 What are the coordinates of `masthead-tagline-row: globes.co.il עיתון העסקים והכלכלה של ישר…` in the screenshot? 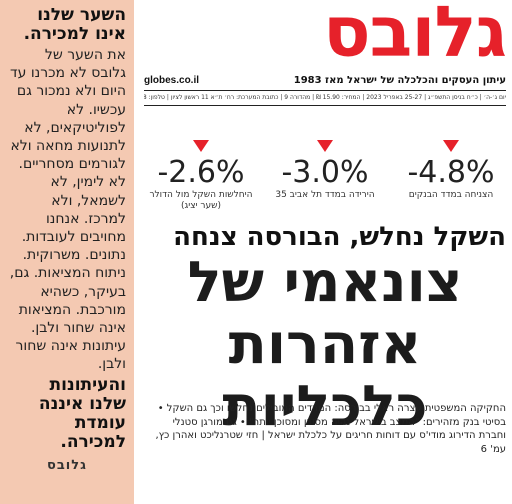 It's located at (325, 80).